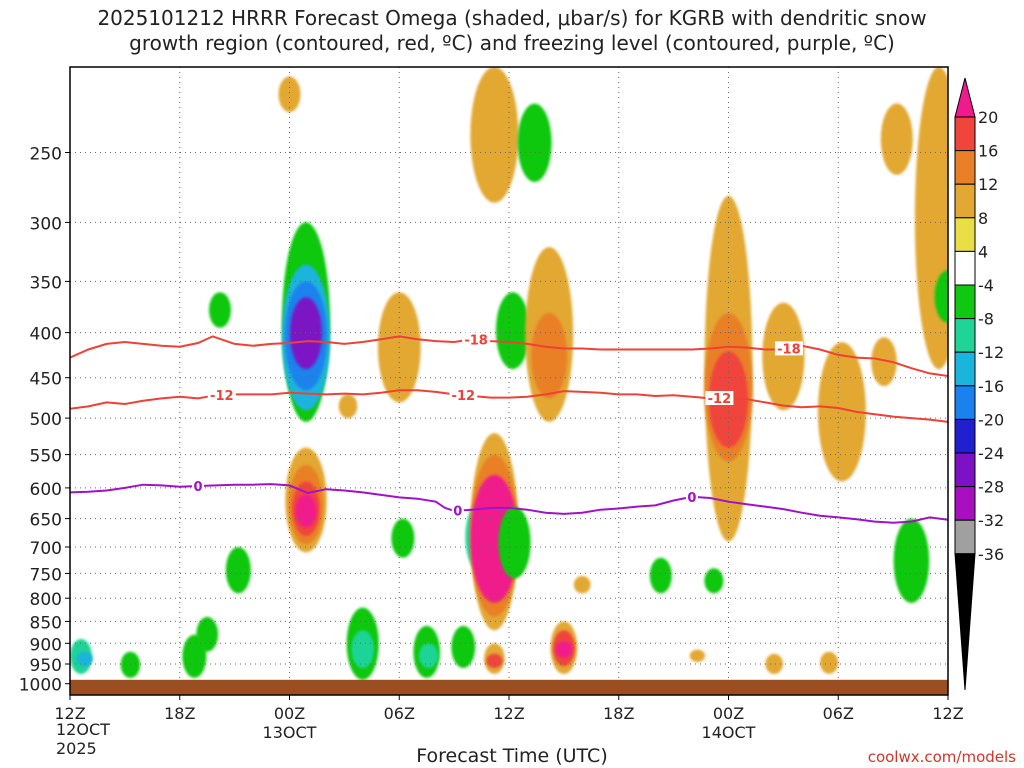 The height and width of the screenshot is (768, 1024). I want to click on y-tick-label: 900, so click(46, 645).